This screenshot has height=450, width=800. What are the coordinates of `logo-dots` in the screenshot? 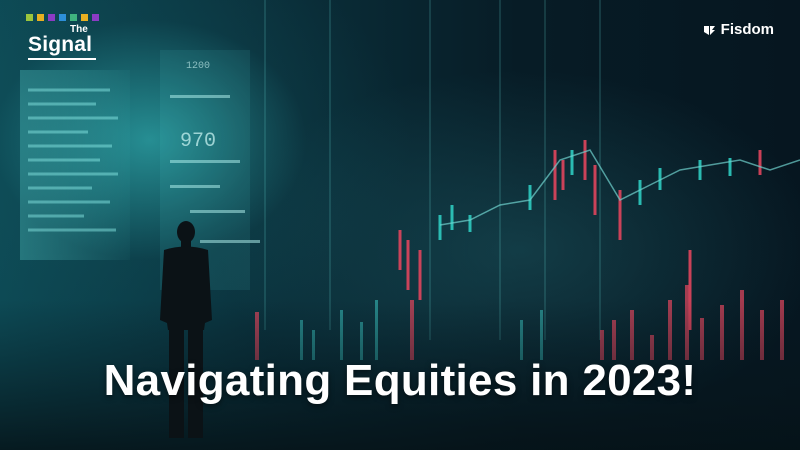 It's located at (62, 17).